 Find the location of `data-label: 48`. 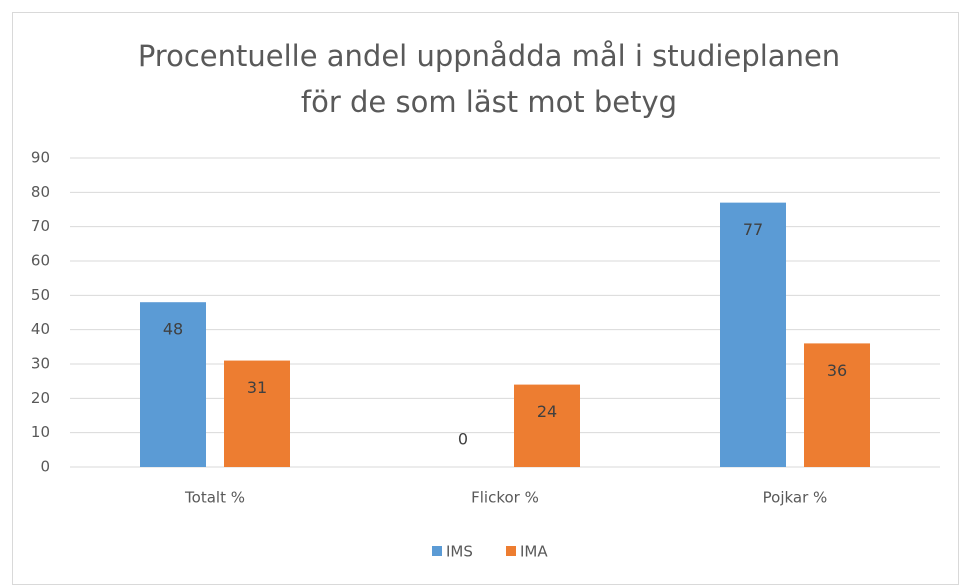

data-label: 48 is located at coordinates (173, 329).